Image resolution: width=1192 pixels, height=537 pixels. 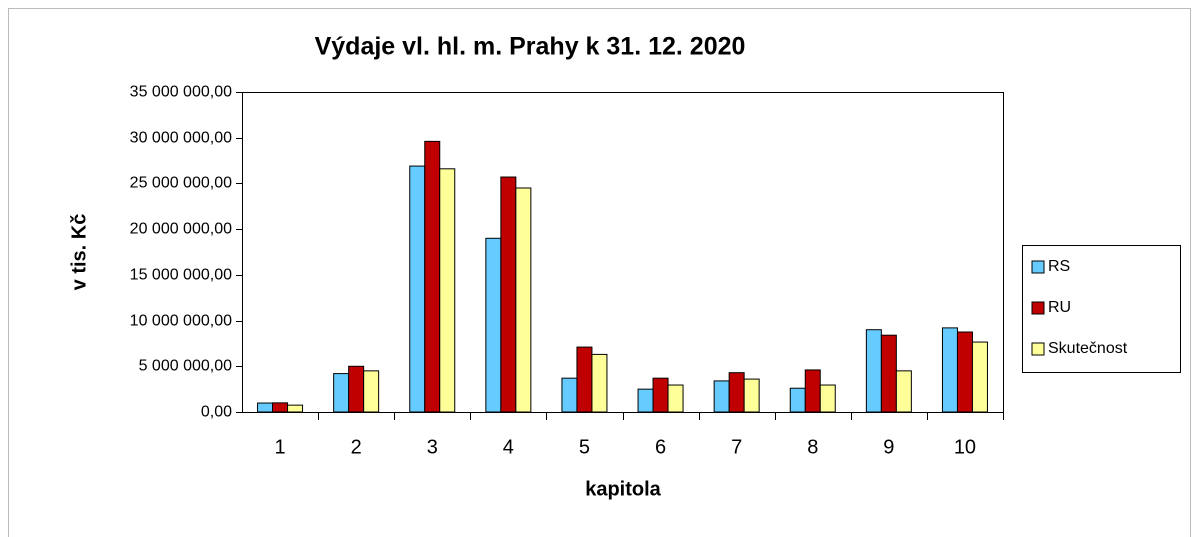 I want to click on legend-label: Skutečnost, so click(x=1088, y=348).